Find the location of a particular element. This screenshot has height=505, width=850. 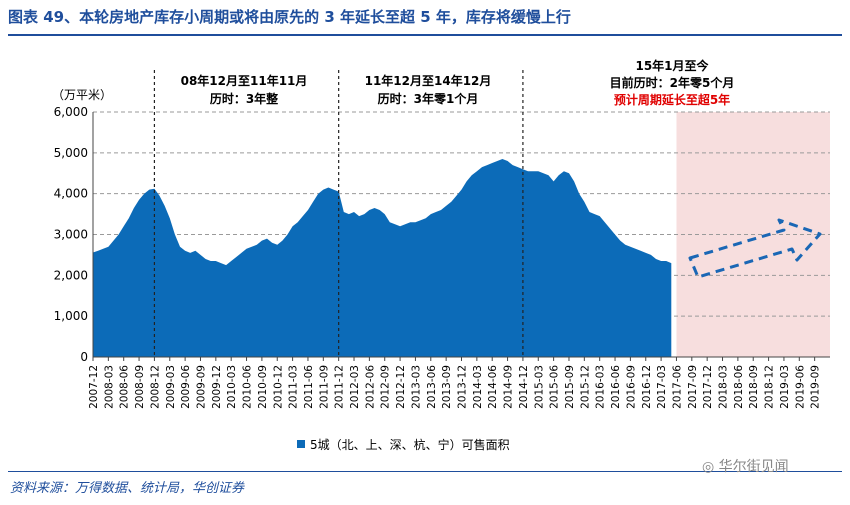

x-tick-label: 2016-06 is located at coordinates (616, 387).